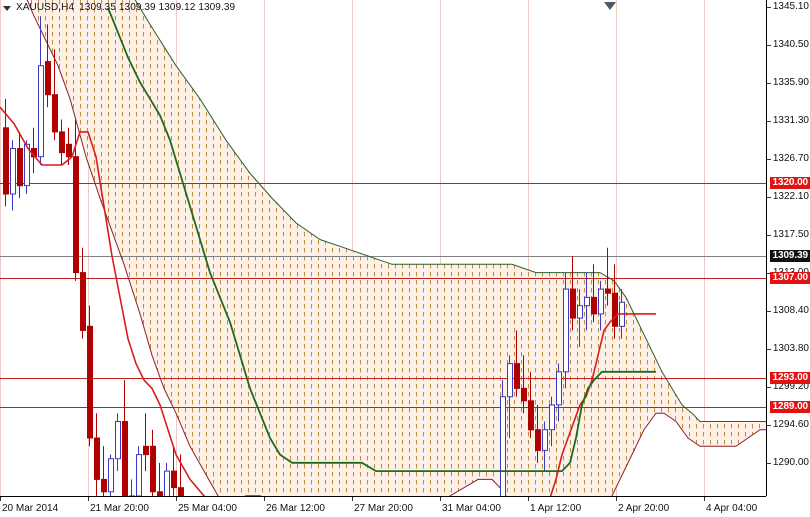 This screenshot has width=810, height=517. What do you see at coordinates (790, 234) in the screenshot?
I see `price-tick-label: 1317.50` at bounding box center [790, 234].